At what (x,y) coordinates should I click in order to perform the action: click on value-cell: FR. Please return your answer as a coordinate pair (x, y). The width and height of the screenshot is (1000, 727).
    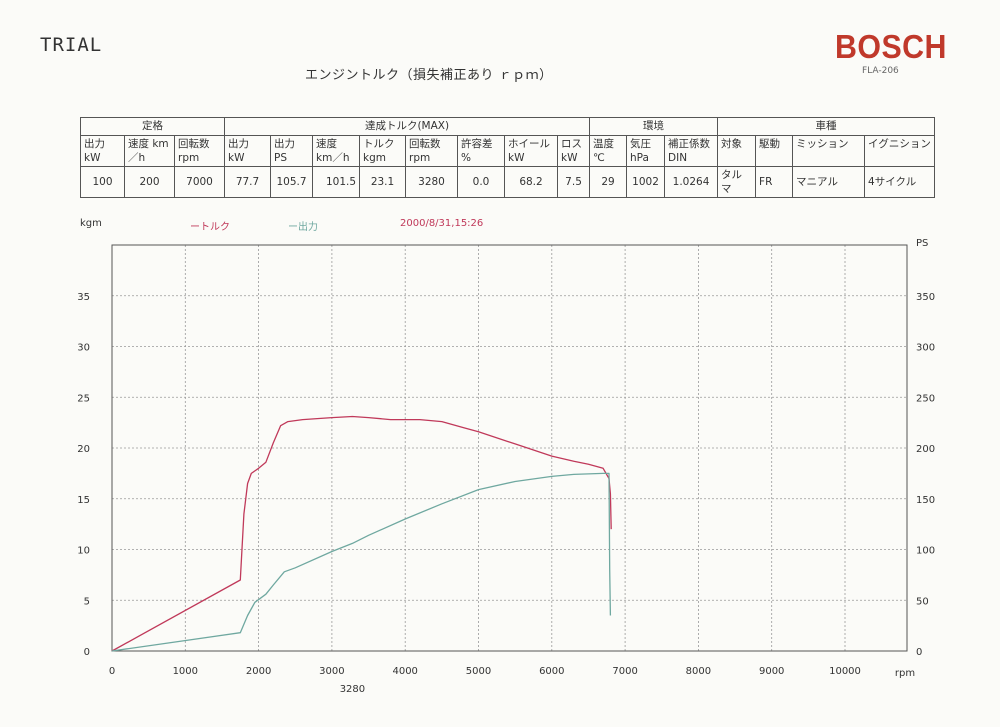
    Looking at the image, I should click on (774, 182).